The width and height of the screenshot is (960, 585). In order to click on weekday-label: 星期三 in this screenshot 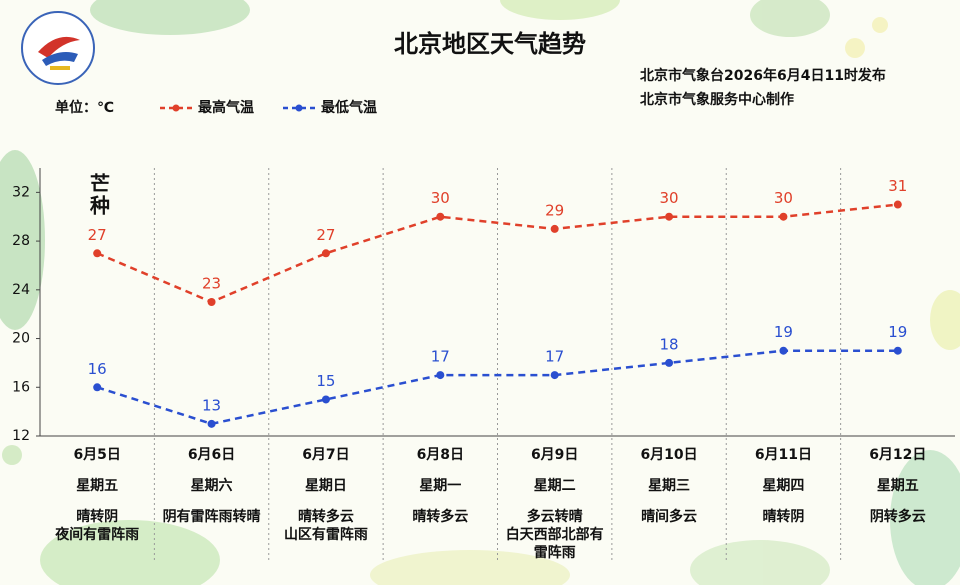, I will do `click(669, 486)`.